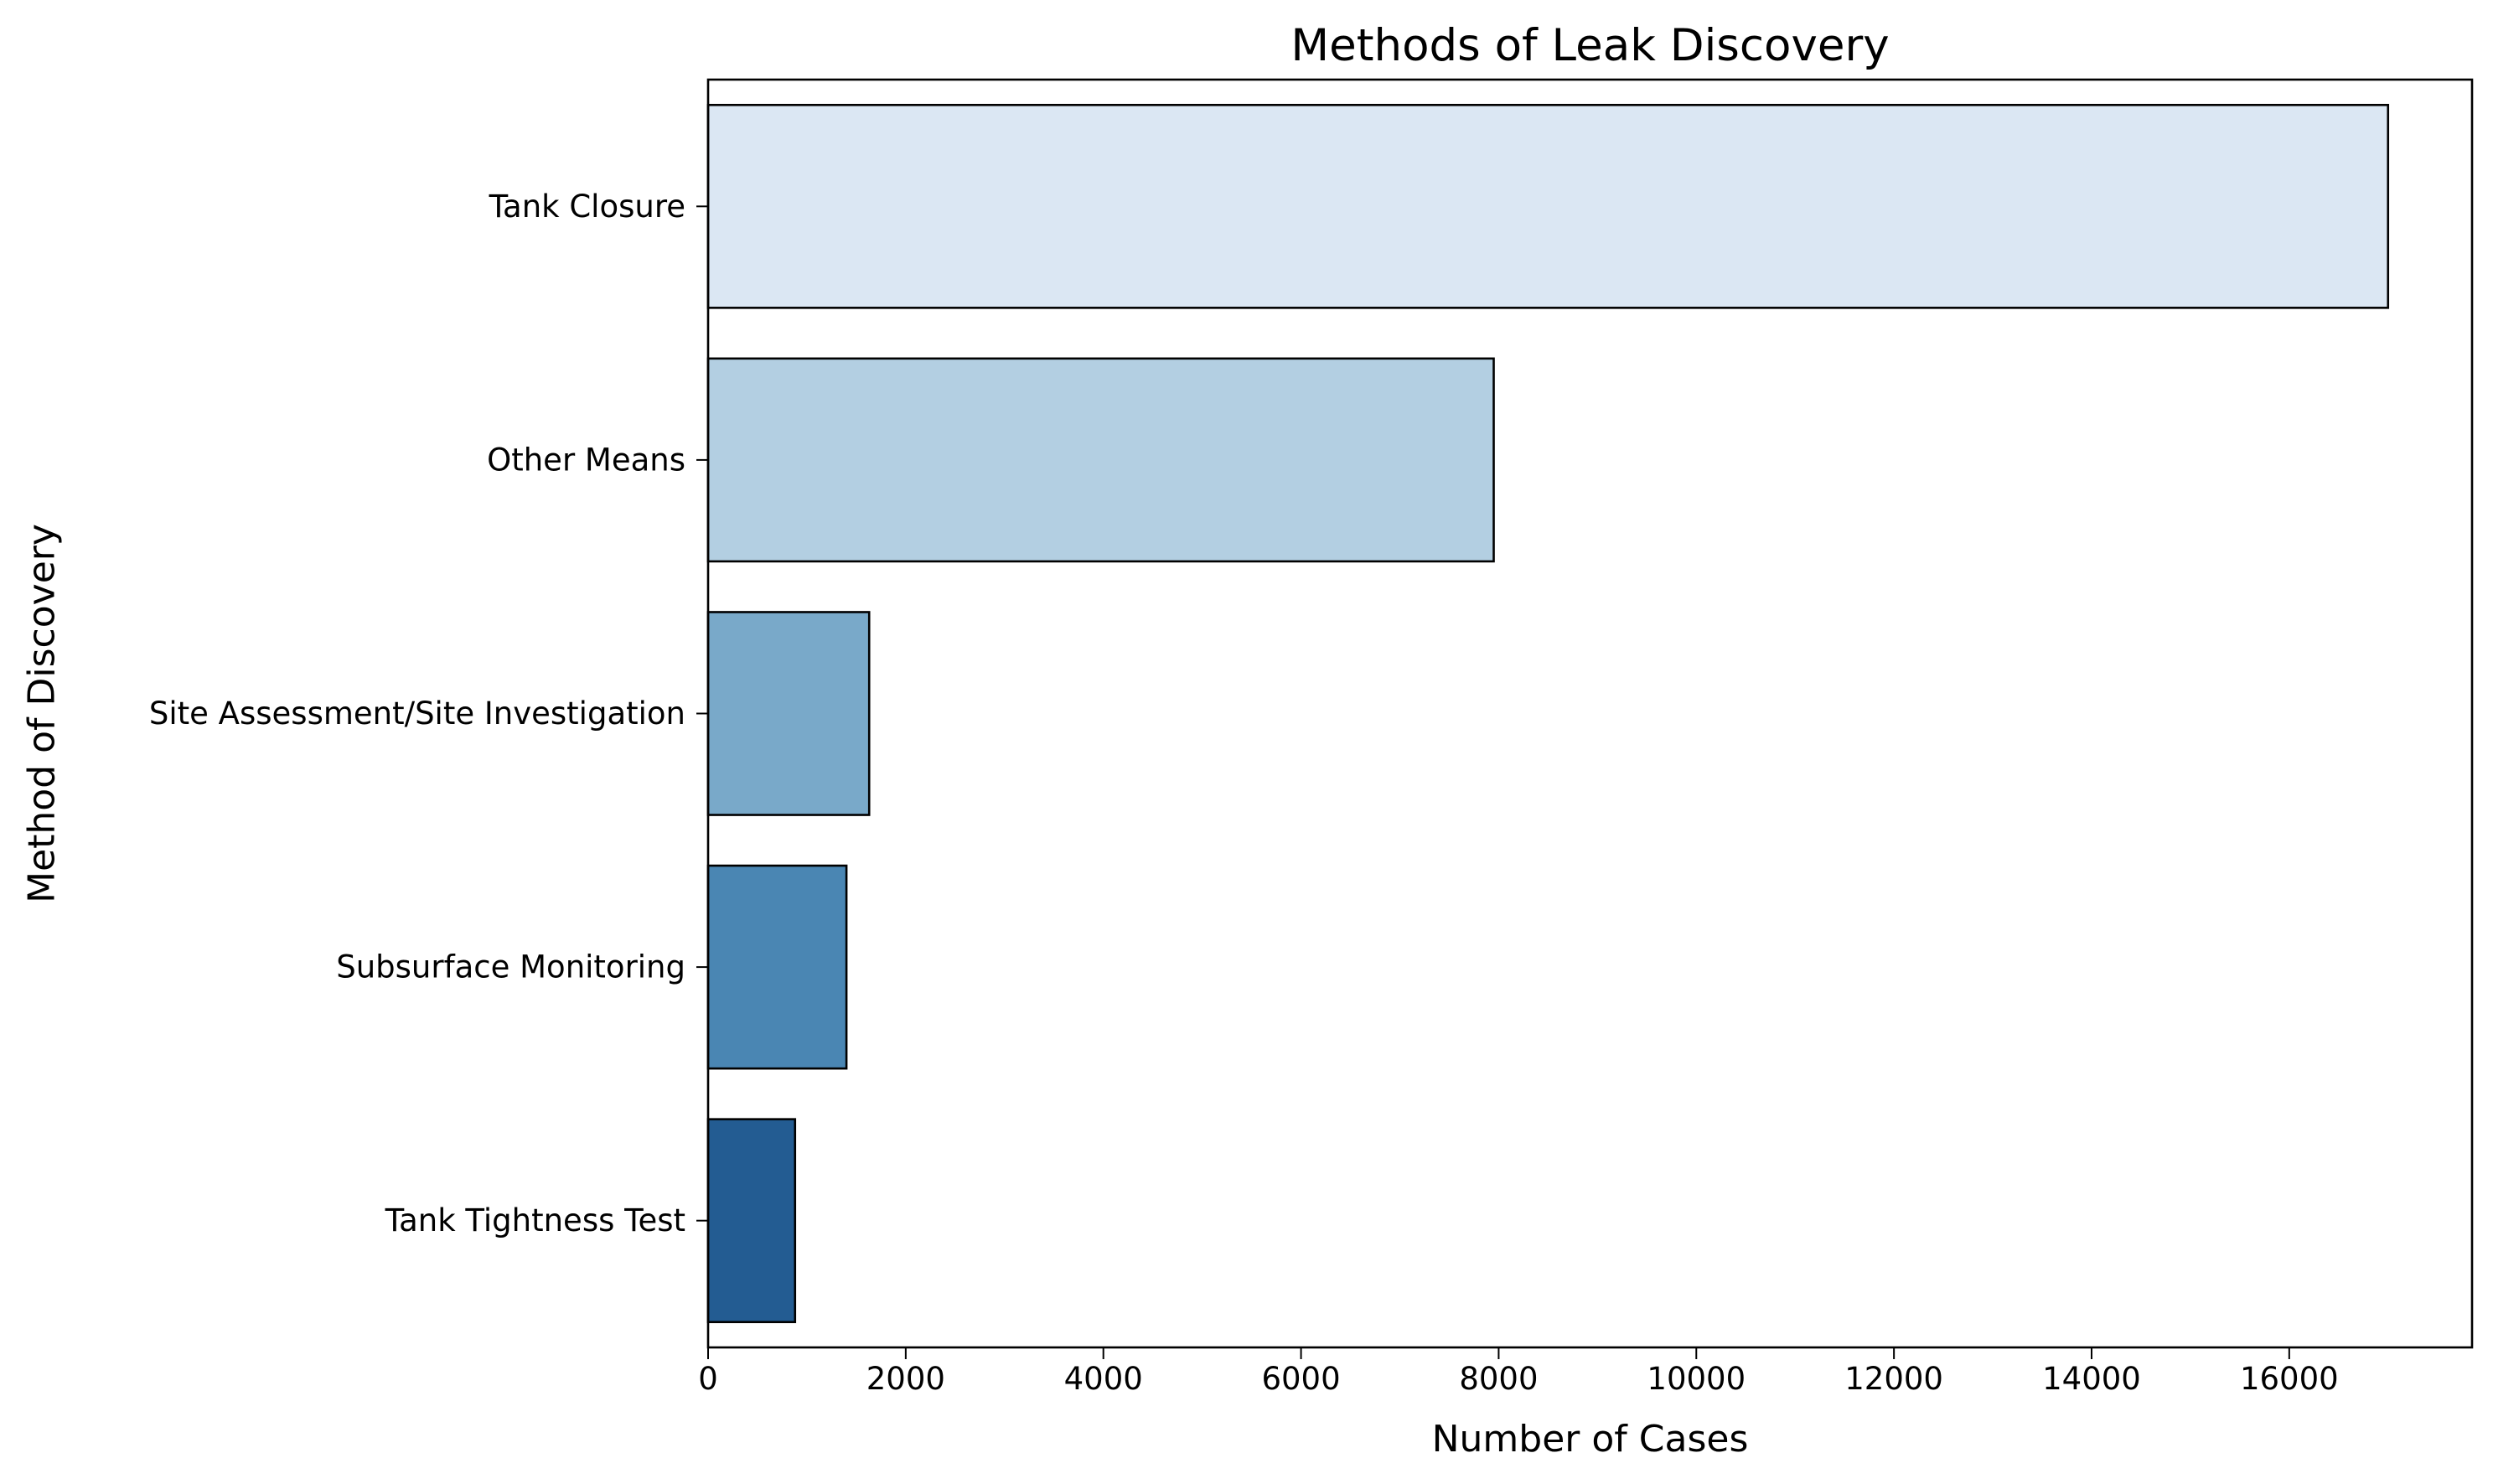 The image size is (2493, 1484). I want to click on x-axis-ticks: 0 2000 4000 6000 8000 10000 12000 14000 16000, so click(1518, 1372).